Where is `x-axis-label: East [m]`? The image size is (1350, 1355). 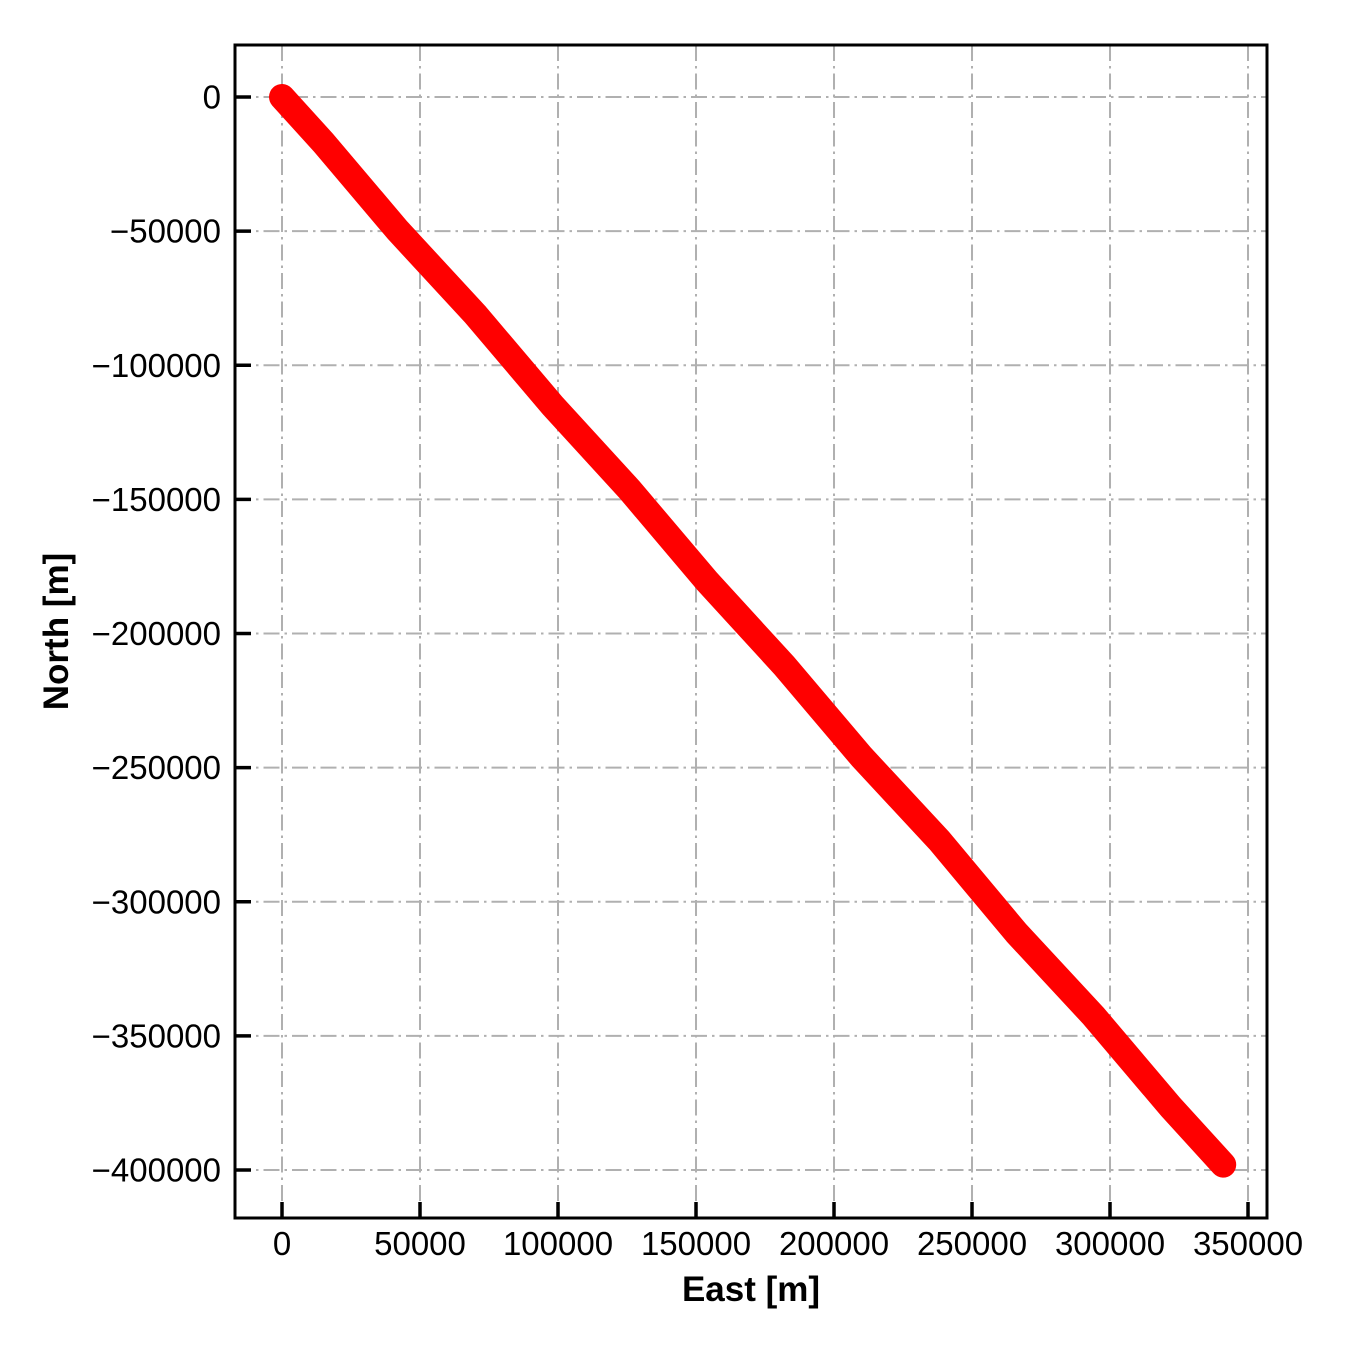
x-axis-label: East [m] is located at coordinates (751, 1289).